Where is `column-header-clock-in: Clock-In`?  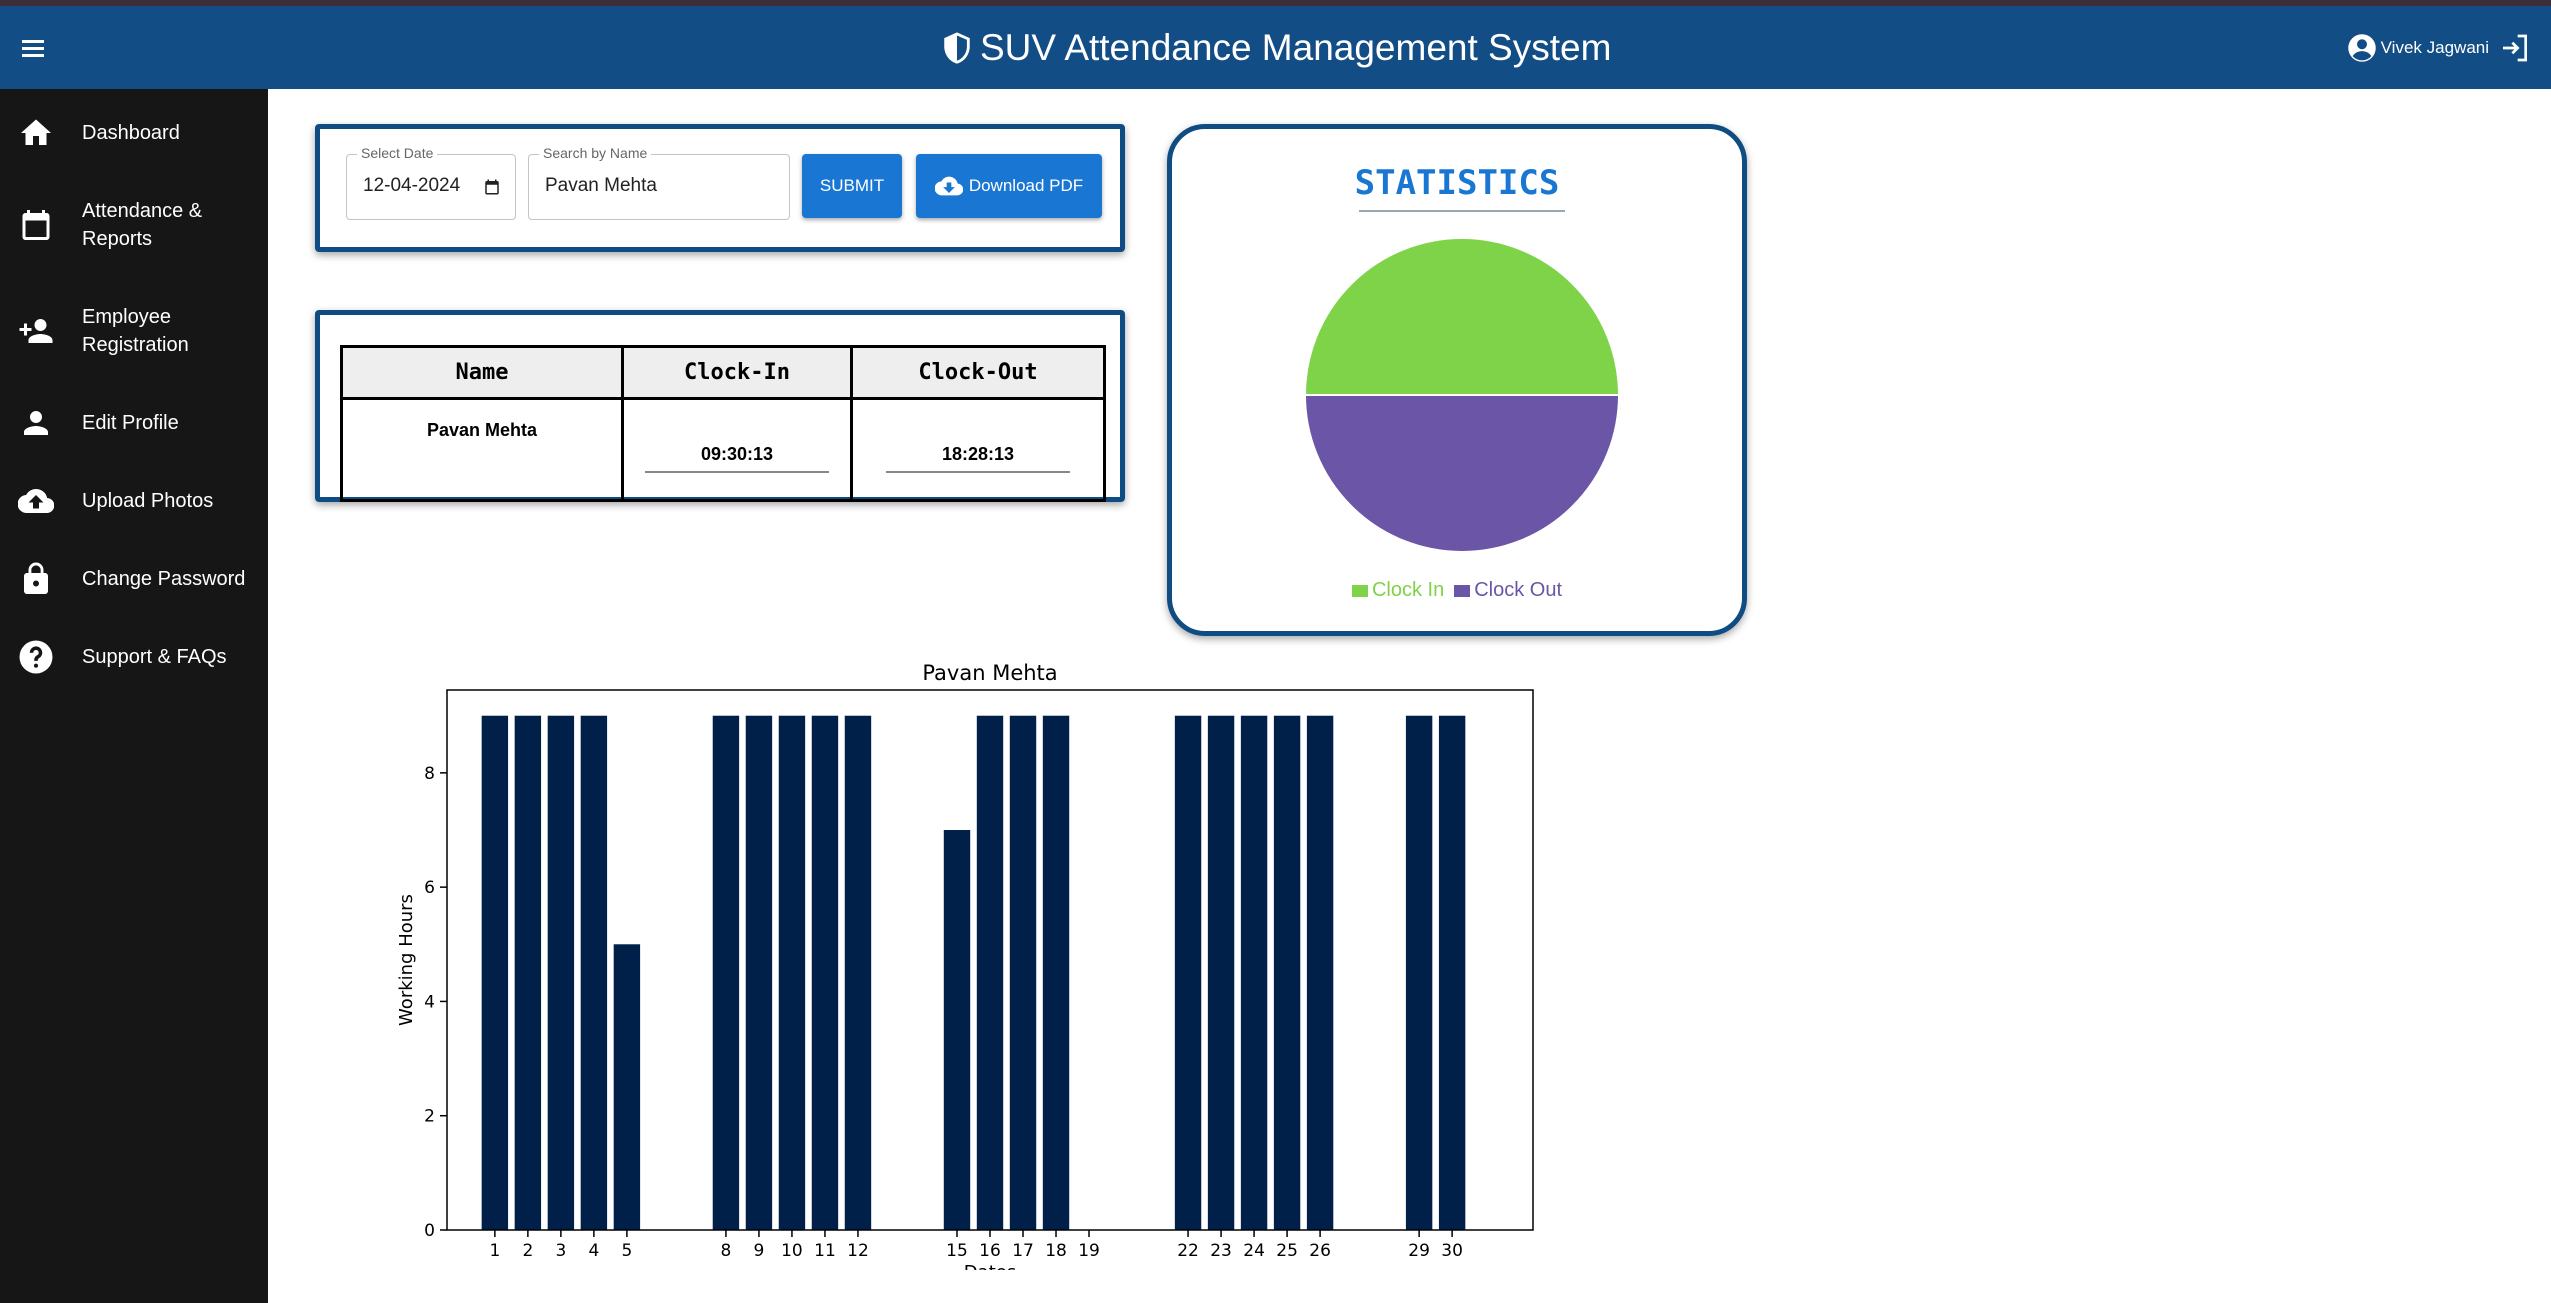 column-header-clock-in: Clock-In is located at coordinates (737, 372).